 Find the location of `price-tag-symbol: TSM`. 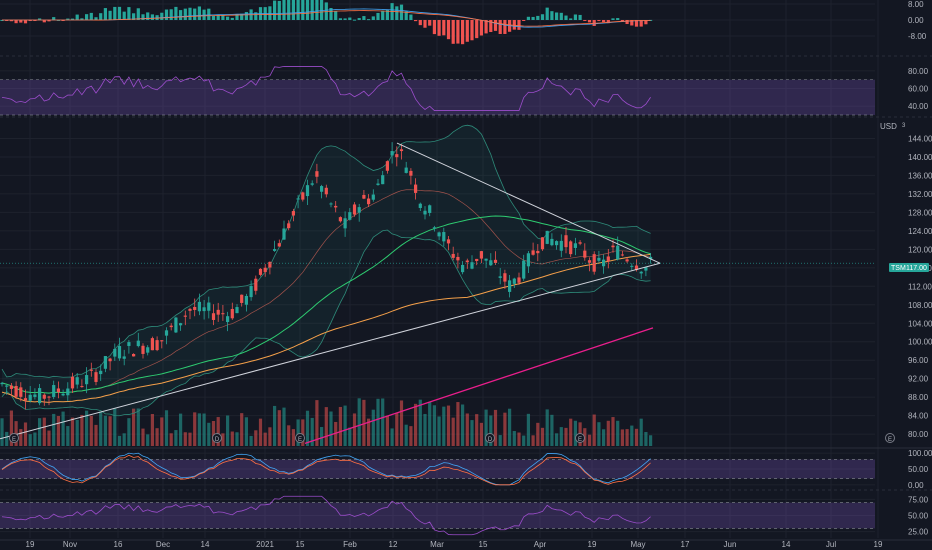

price-tag-symbol: TSM is located at coordinates (898, 268).